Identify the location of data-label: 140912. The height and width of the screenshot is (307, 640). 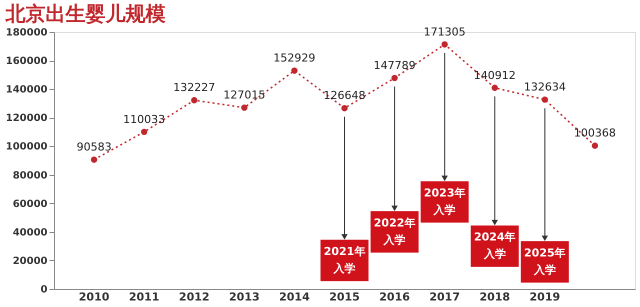
(495, 75).